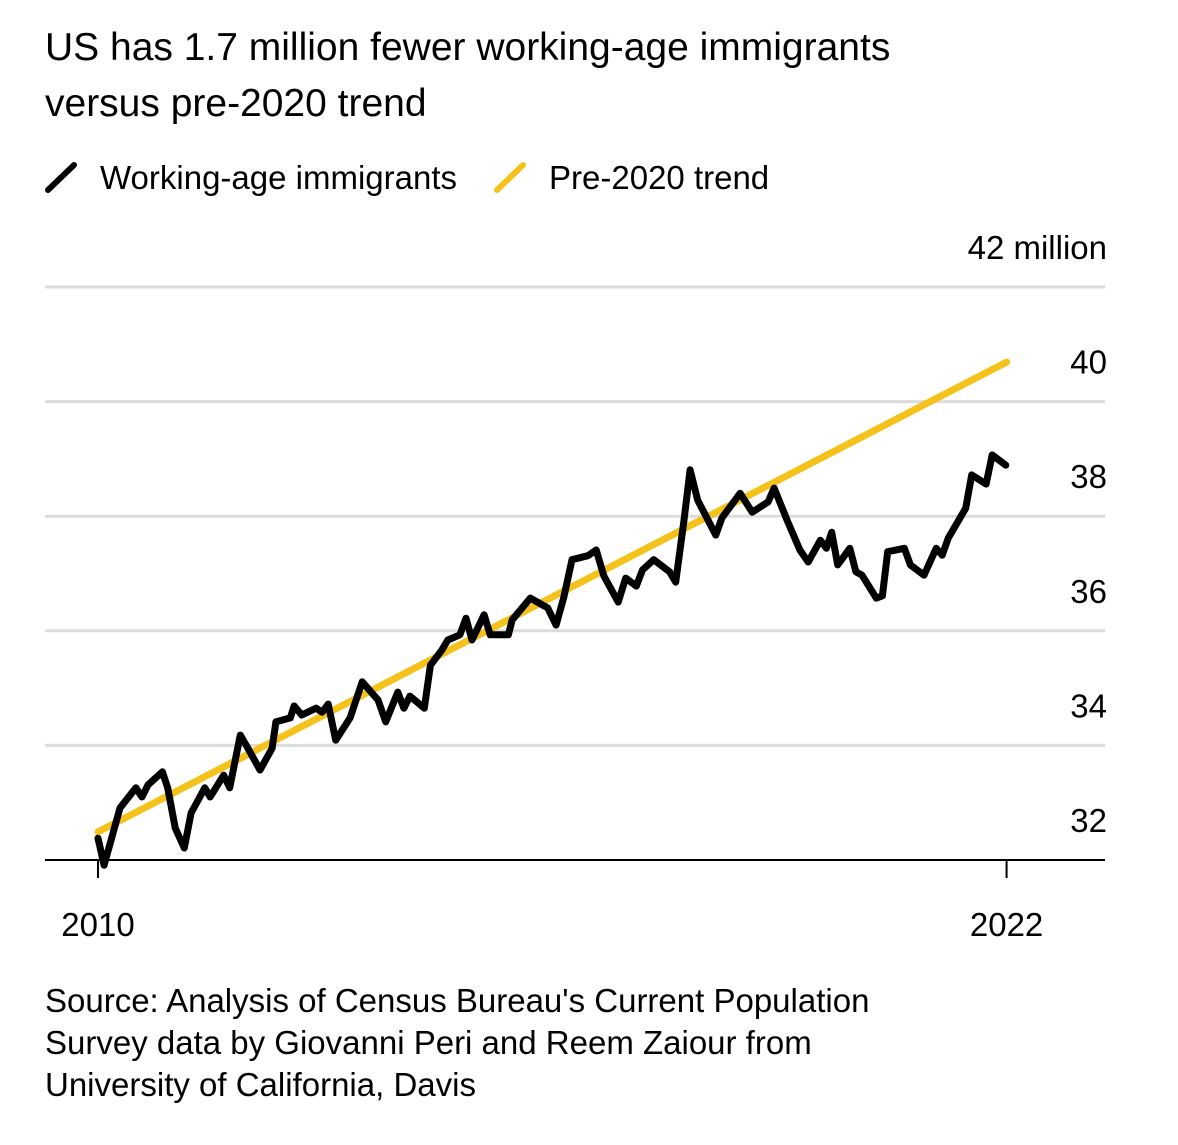 This screenshot has height=1145, width=1178. Describe the element at coordinates (1006, 924) in the screenshot. I see `x-tick-label: 2022` at that location.